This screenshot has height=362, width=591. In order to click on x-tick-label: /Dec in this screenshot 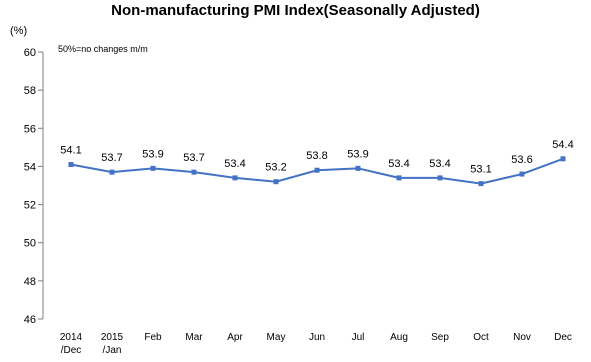, I will do `click(71, 350)`.